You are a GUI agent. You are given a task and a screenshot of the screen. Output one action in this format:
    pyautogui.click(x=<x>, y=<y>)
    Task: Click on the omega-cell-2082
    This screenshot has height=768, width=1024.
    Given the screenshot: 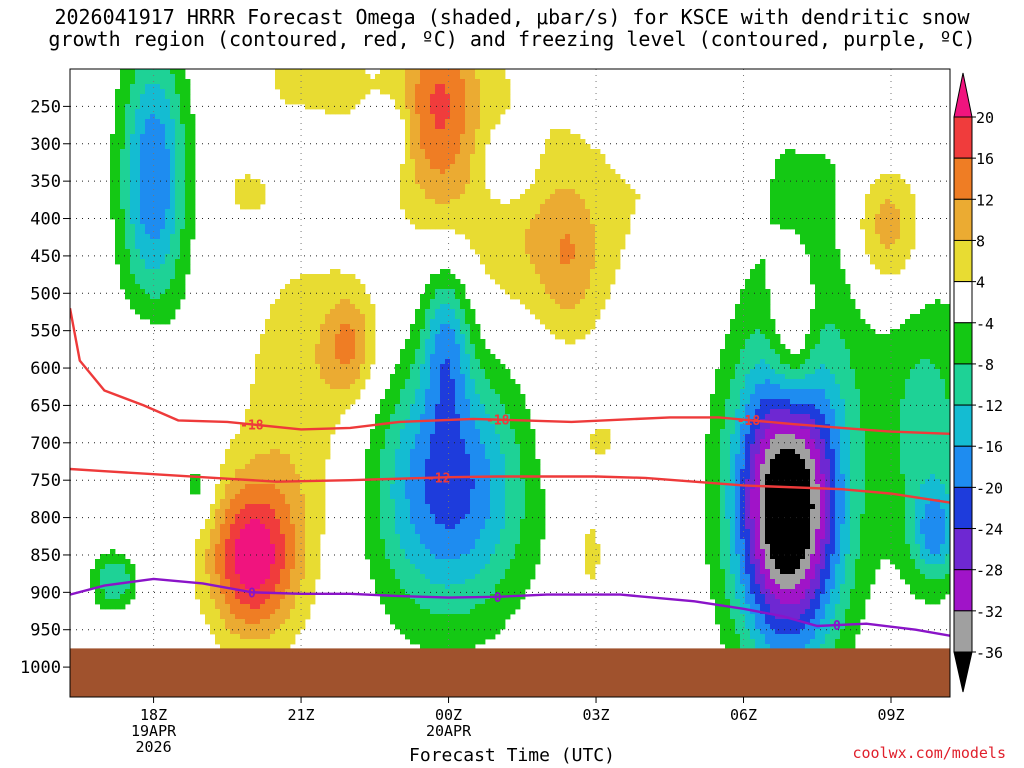 What is the action you would take?
    pyautogui.click(x=888, y=237)
    